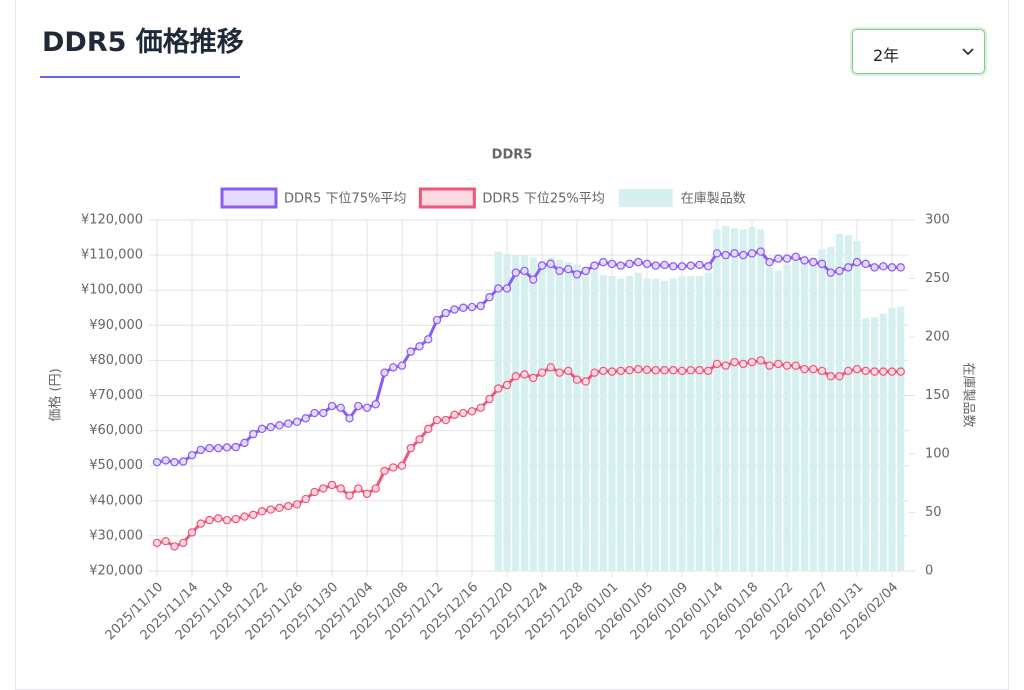 The width and height of the screenshot is (1024, 690). What do you see at coordinates (918, 51) in the screenshot?
I see `period-select: 2年` at bounding box center [918, 51].